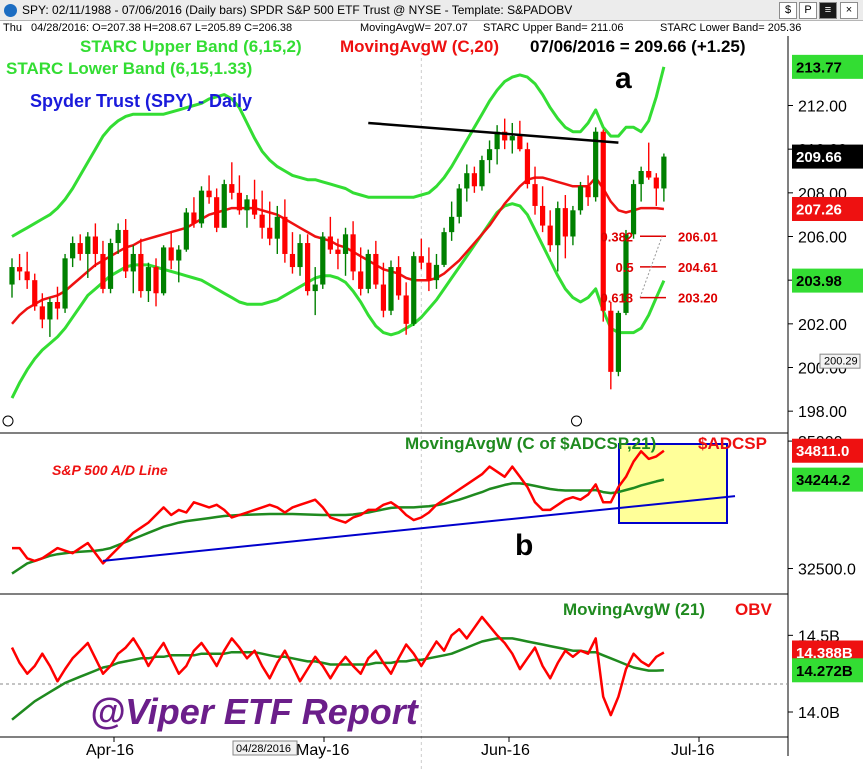 This screenshot has width=863, height=771. What do you see at coordinates (828, 10) in the screenshot?
I see `menu-button: ≡` at bounding box center [828, 10].